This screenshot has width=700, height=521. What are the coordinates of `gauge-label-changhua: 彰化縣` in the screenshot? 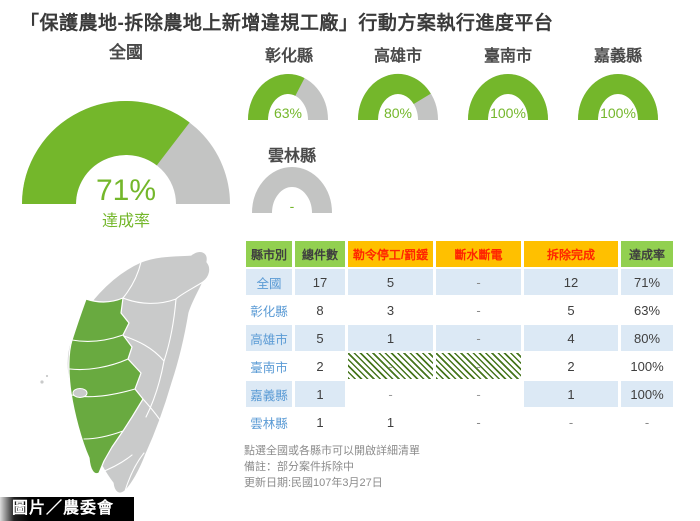 It's located at (288, 56).